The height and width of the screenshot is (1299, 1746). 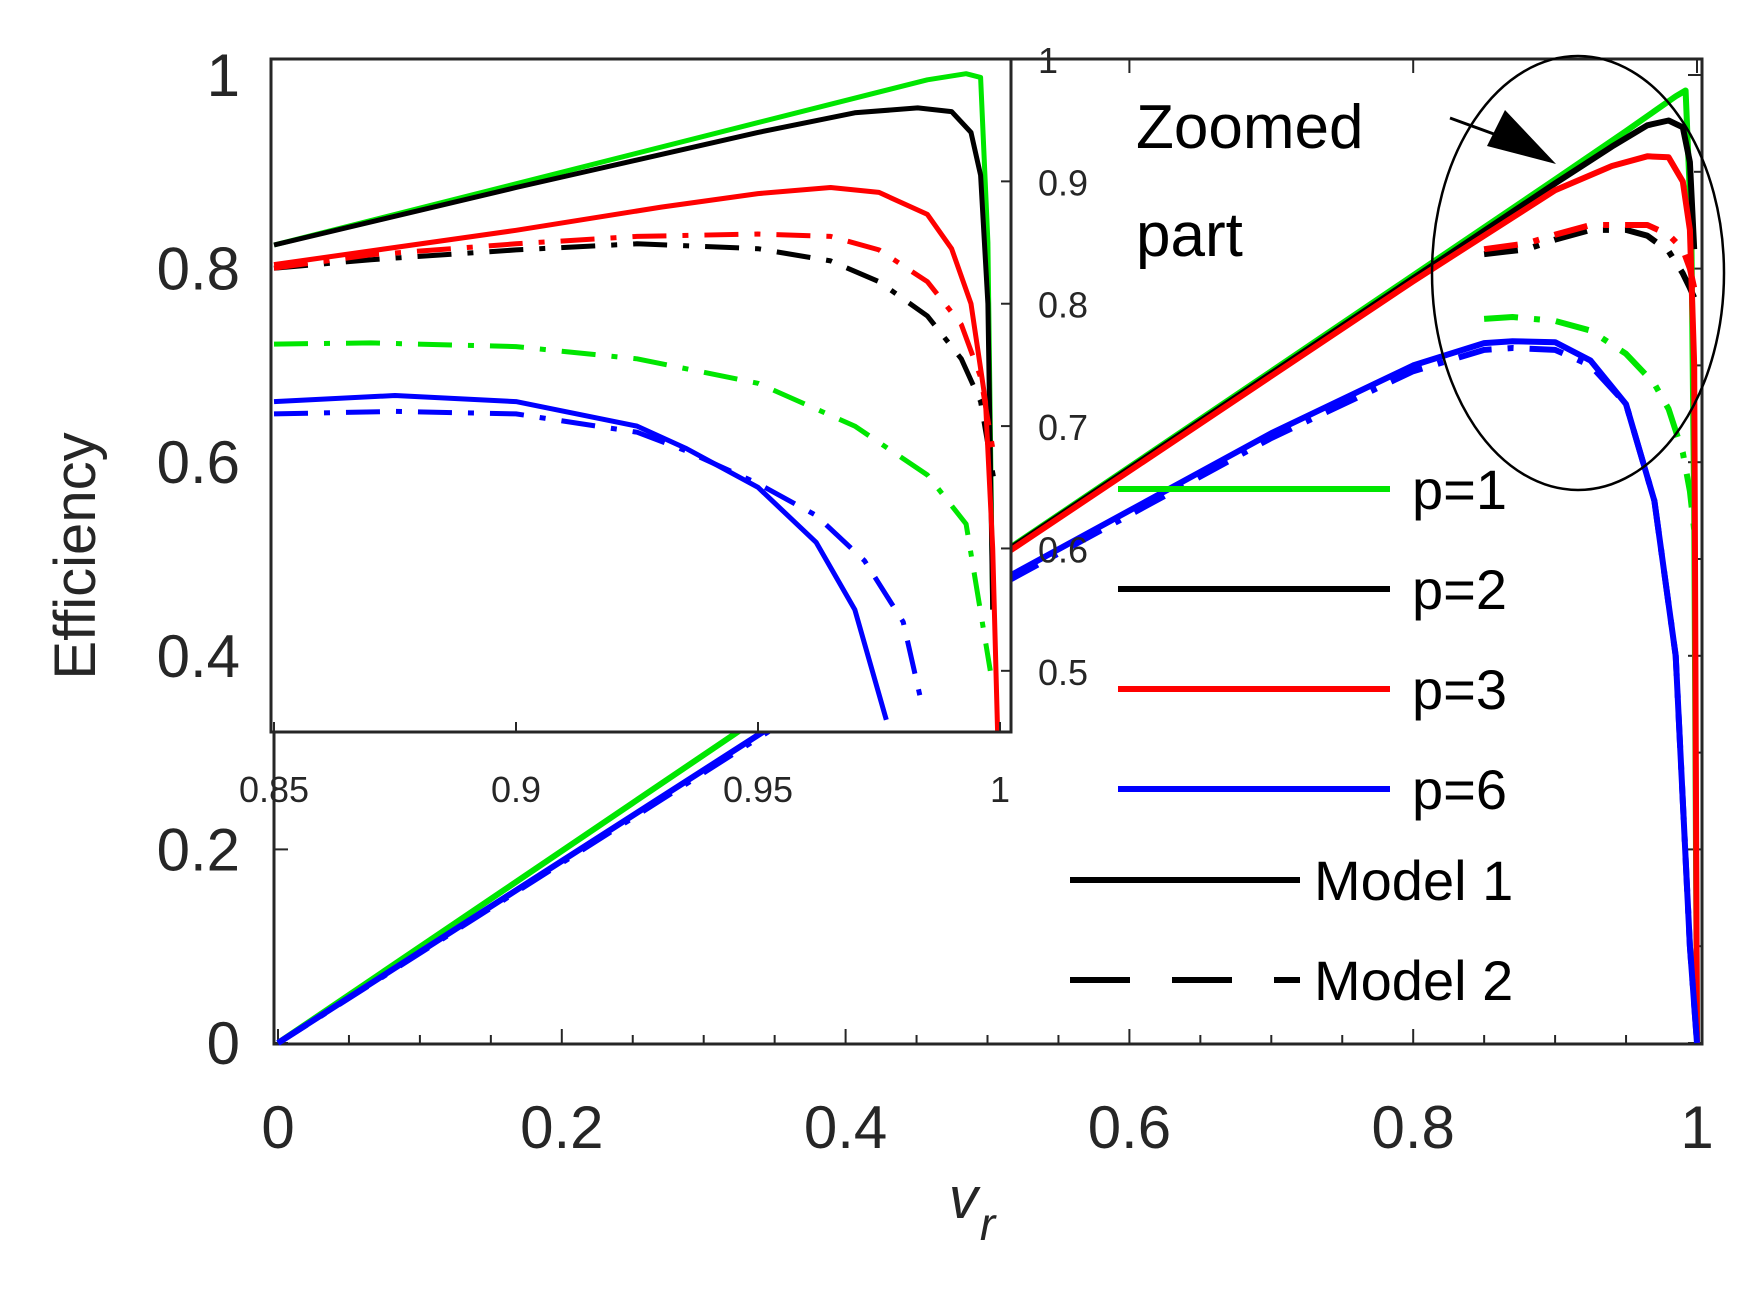 I want to click on legend-label-p3: p=3, so click(x=1459, y=689).